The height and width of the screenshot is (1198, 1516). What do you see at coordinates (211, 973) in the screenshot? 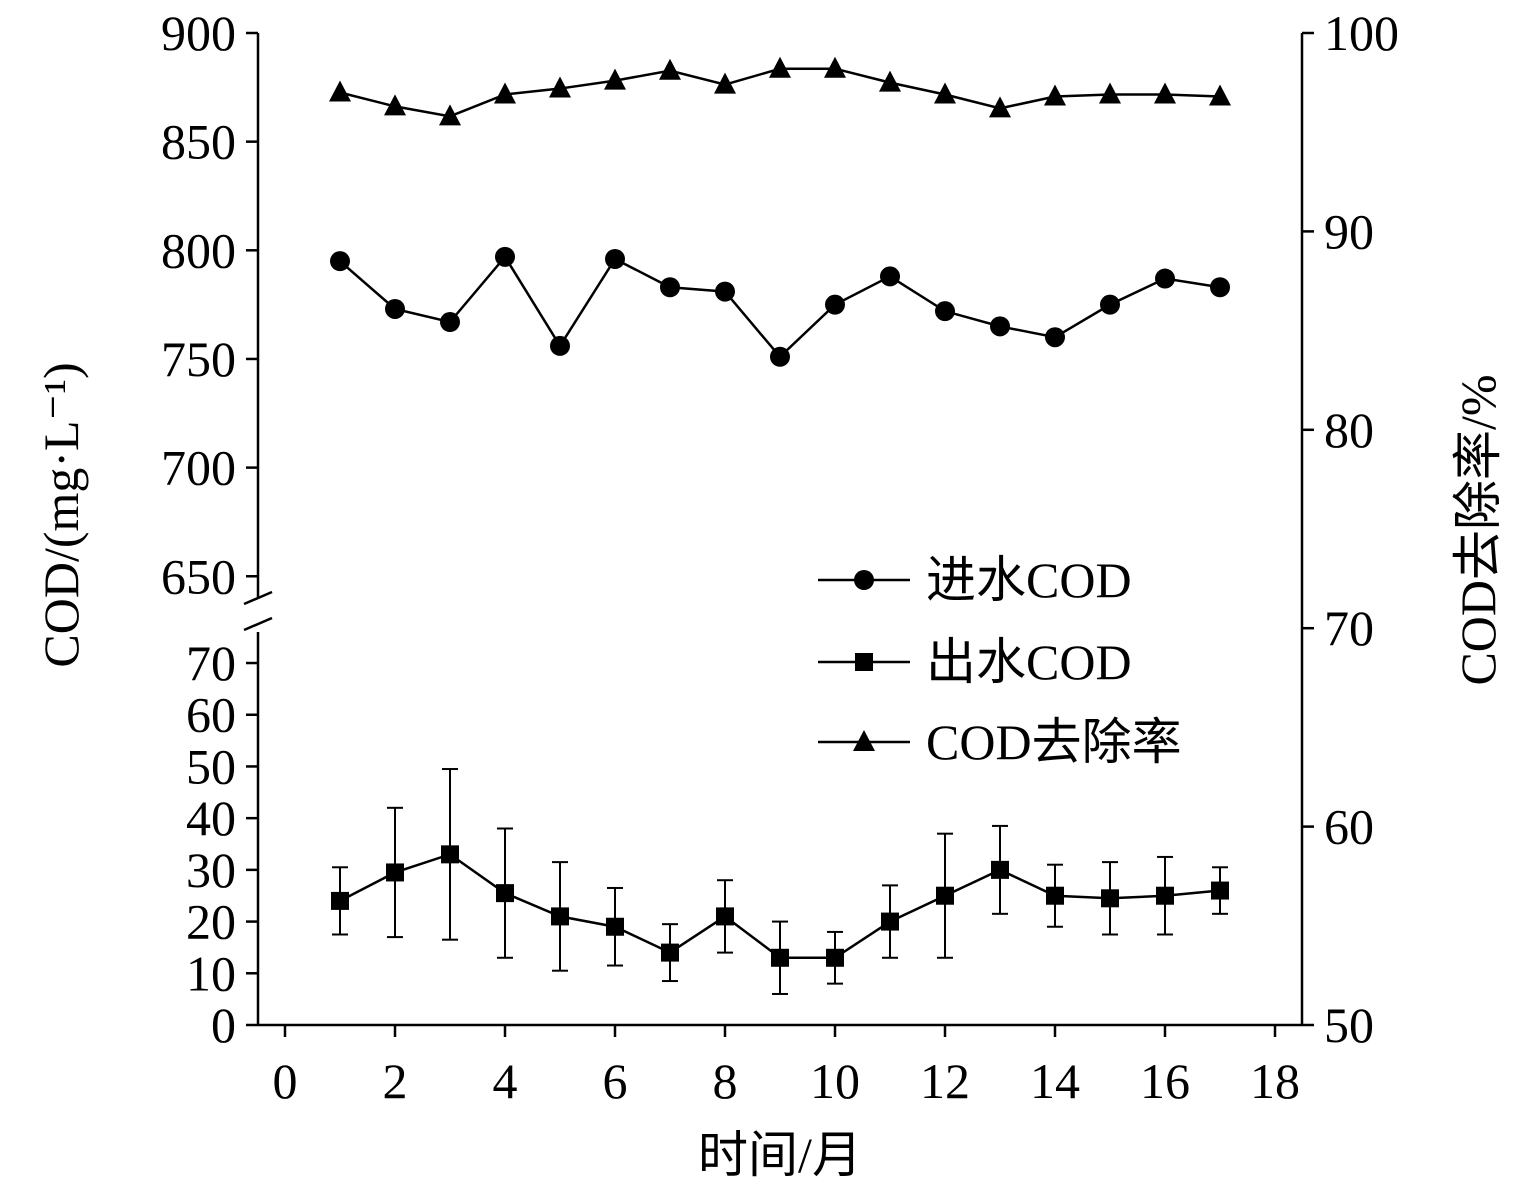
I see `y-left-lower-tick-label: 10` at bounding box center [211, 973].